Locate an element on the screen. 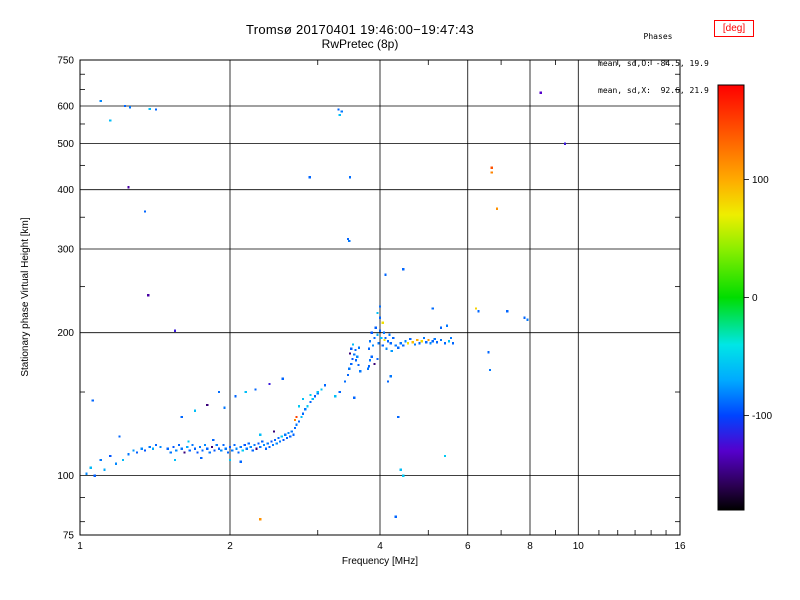  colorbar-unit-label: [deg] is located at coordinates (734, 28).